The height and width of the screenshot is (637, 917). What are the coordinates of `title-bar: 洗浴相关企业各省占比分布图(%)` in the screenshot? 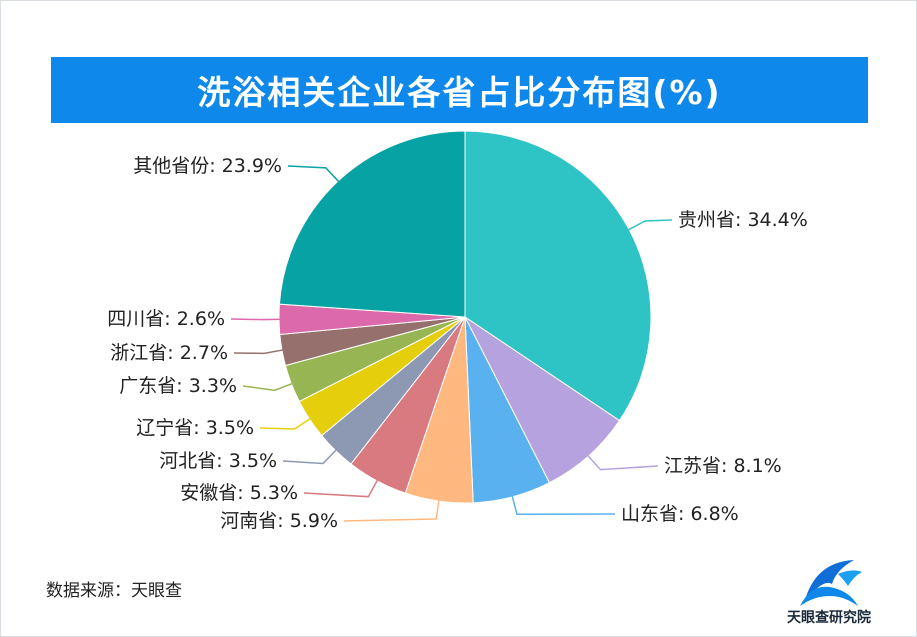 It's located at (459, 90).